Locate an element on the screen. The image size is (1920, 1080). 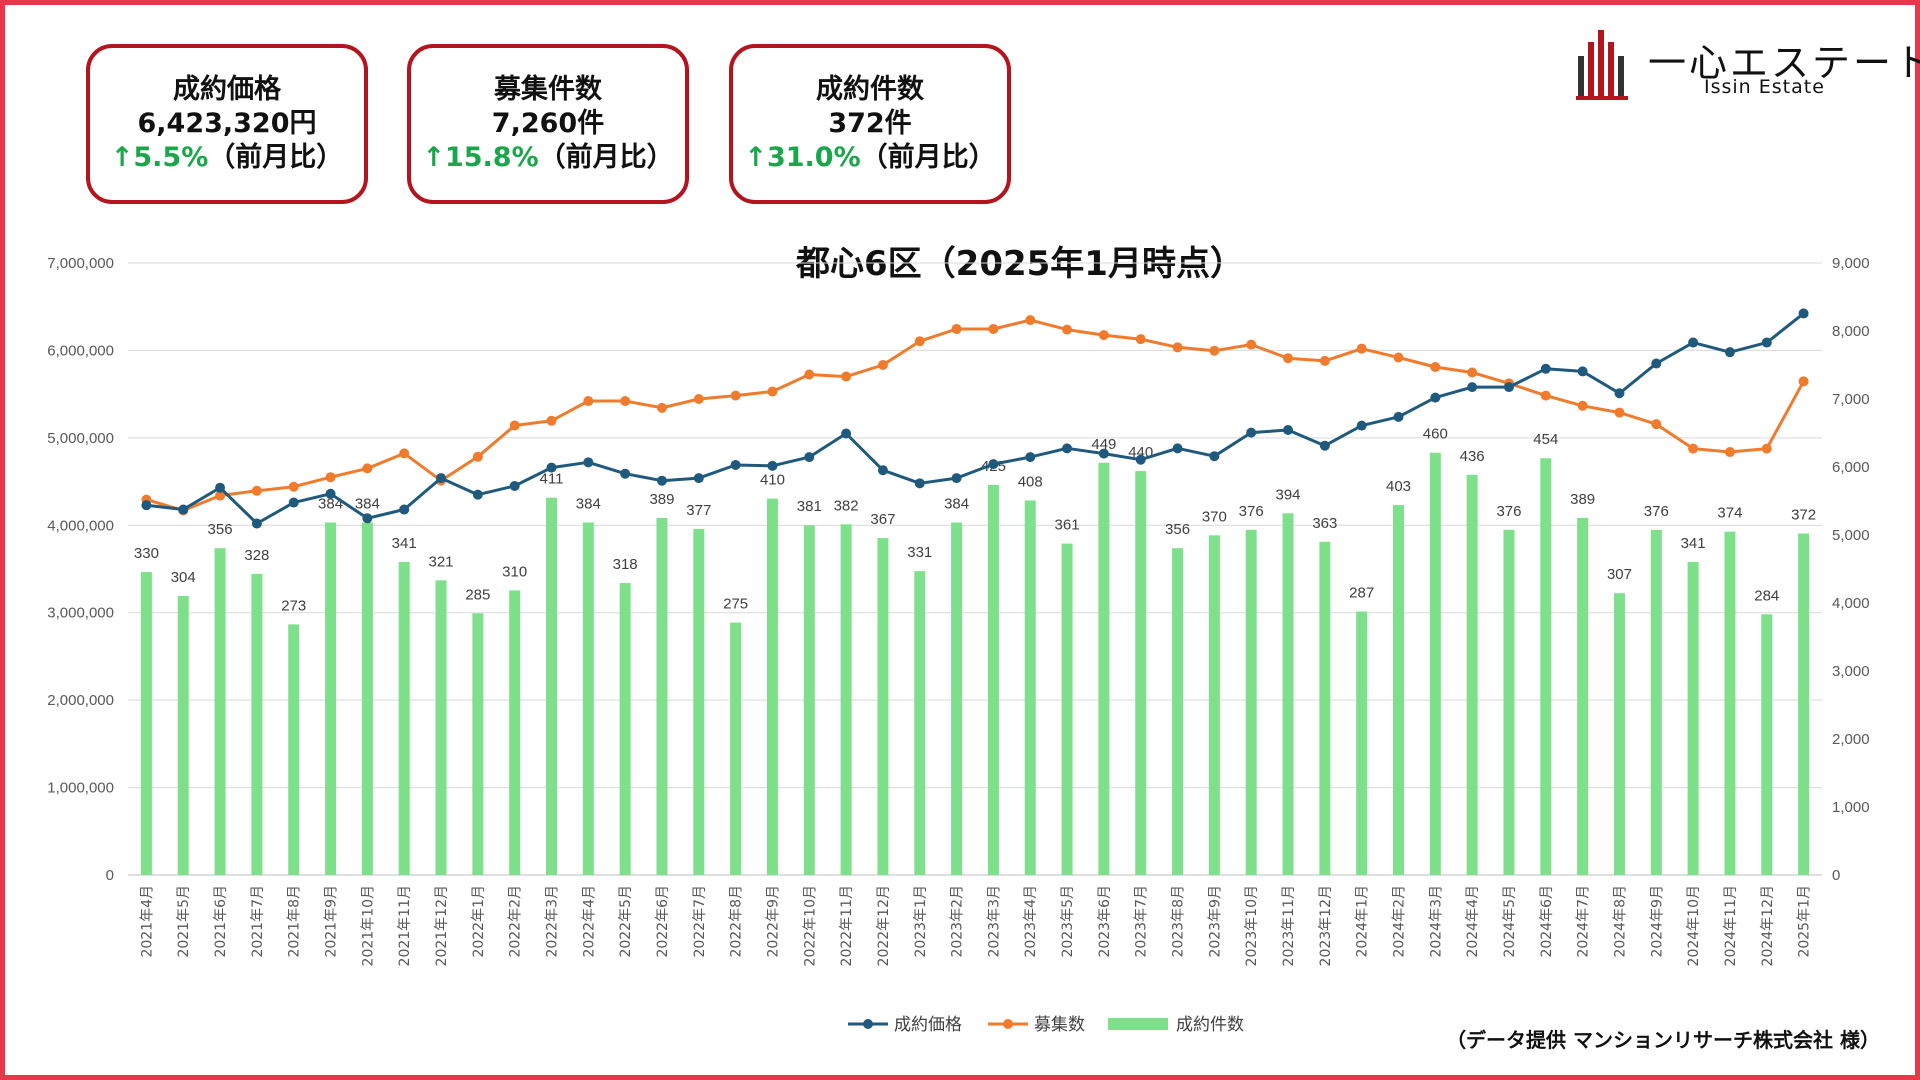
x-axis-tick-label: 2024年3月 is located at coordinates (1436, 921).